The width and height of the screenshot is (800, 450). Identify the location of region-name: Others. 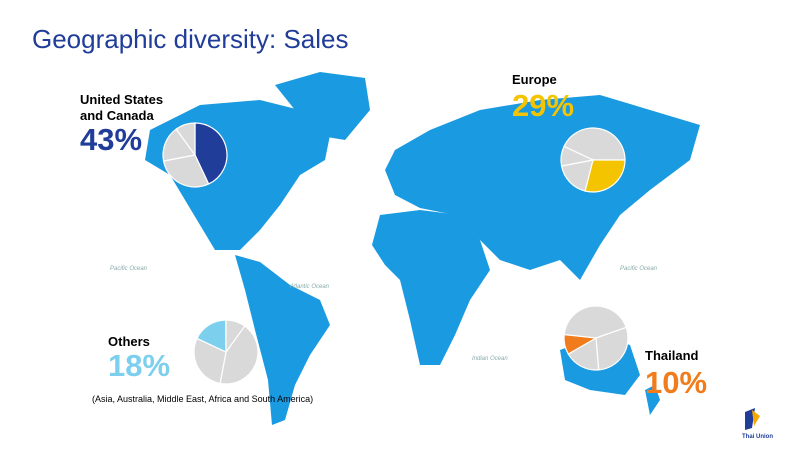
(129, 341).